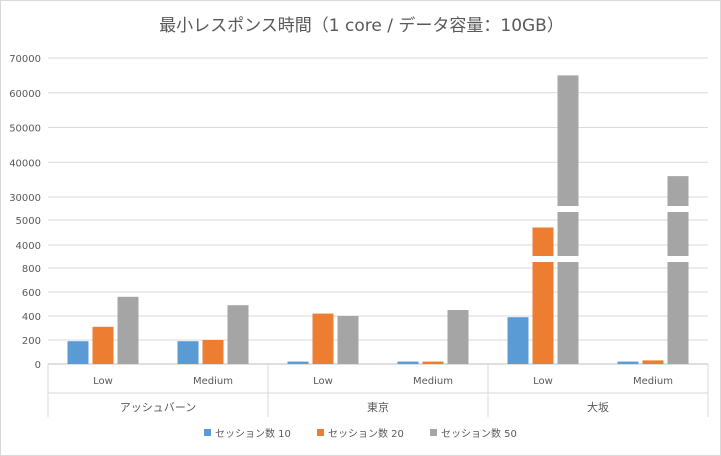 This screenshot has height=456, width=721. I want to click on y-tick-label: 30000, so click(25, 198).